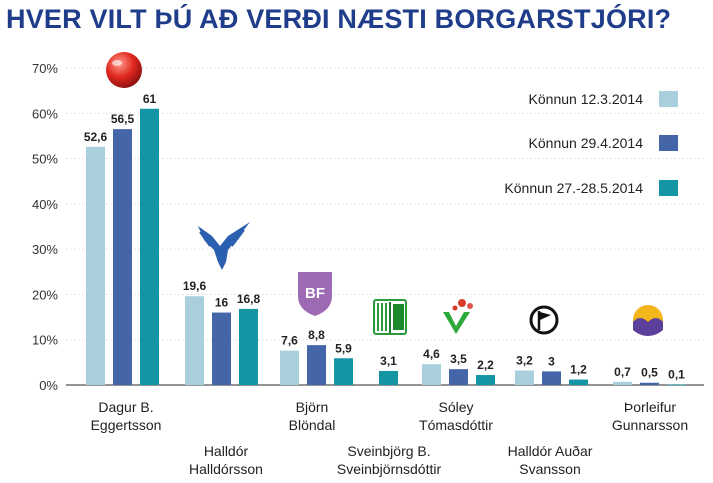 This screenshot has height=483, width=713. I want to click on data-label: 8,8, so click(316, 335).